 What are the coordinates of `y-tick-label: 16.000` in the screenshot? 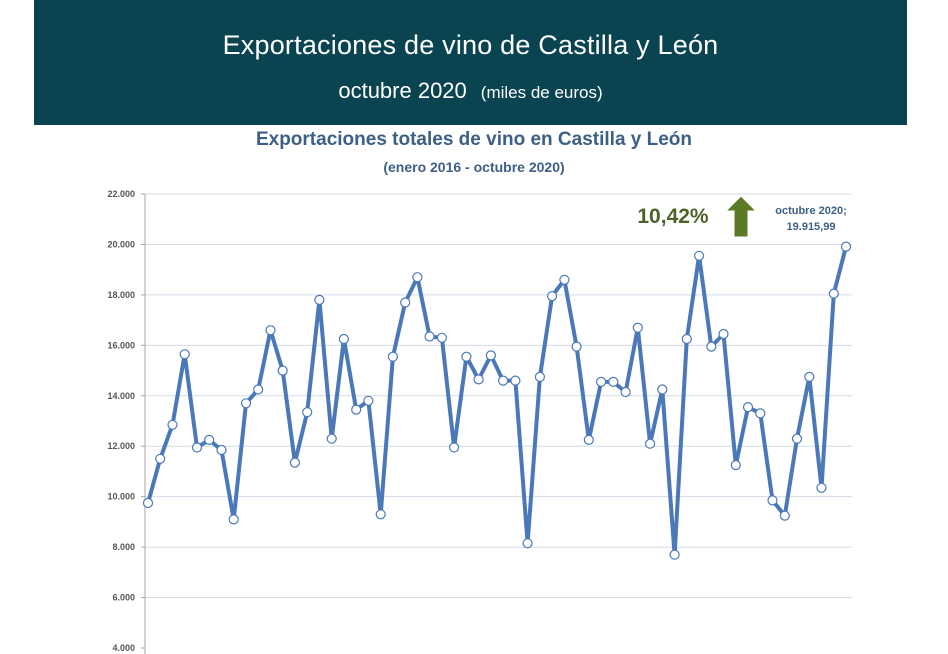 It's located at (121, 345).